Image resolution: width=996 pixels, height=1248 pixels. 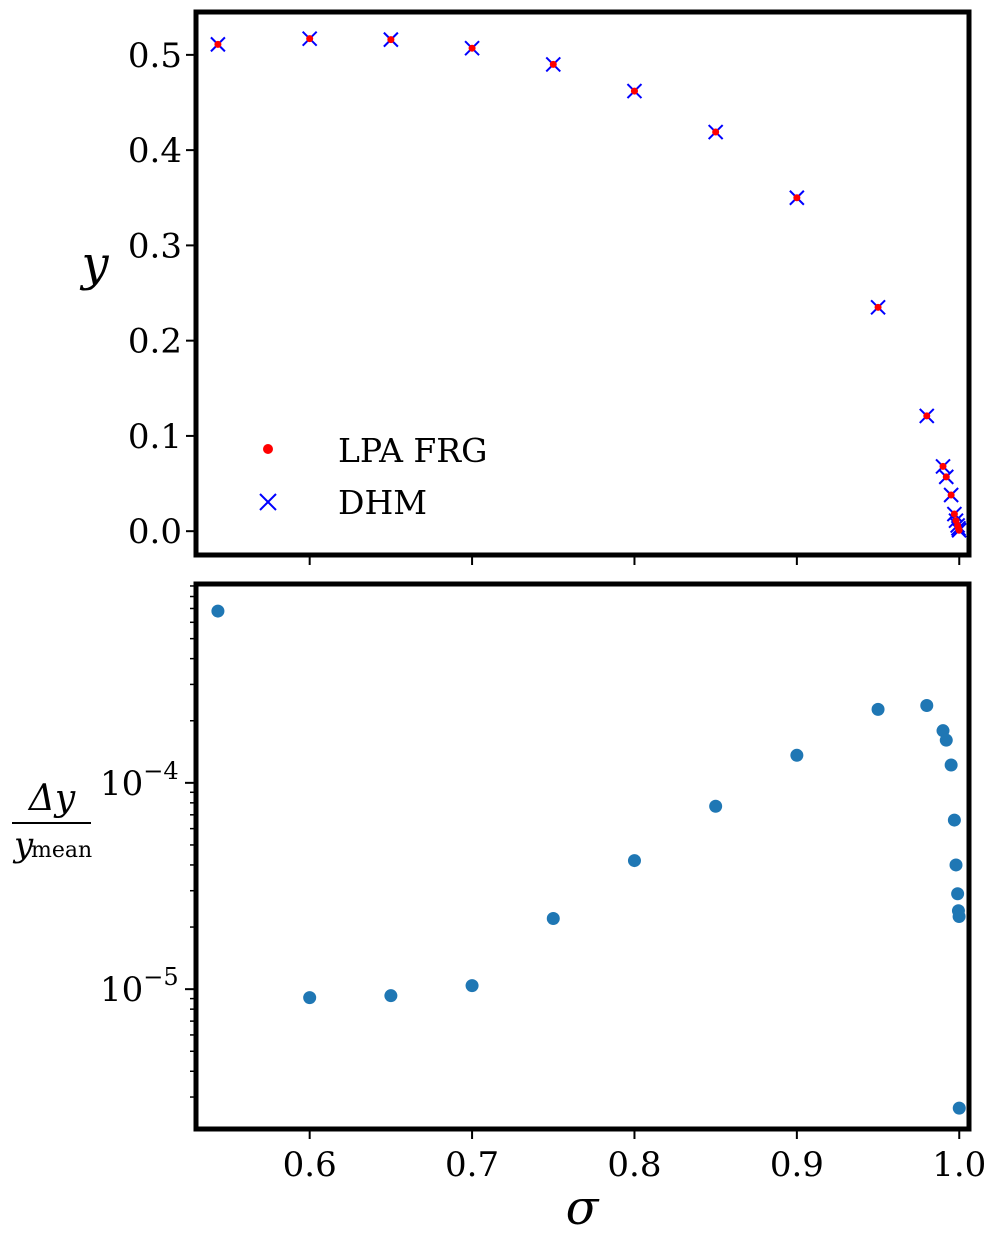 What do you see at coordinates (52, 821) in the screenshot?
I see `bottom-y-axis-label: Δy y mean` at bounding box center [52, 821].